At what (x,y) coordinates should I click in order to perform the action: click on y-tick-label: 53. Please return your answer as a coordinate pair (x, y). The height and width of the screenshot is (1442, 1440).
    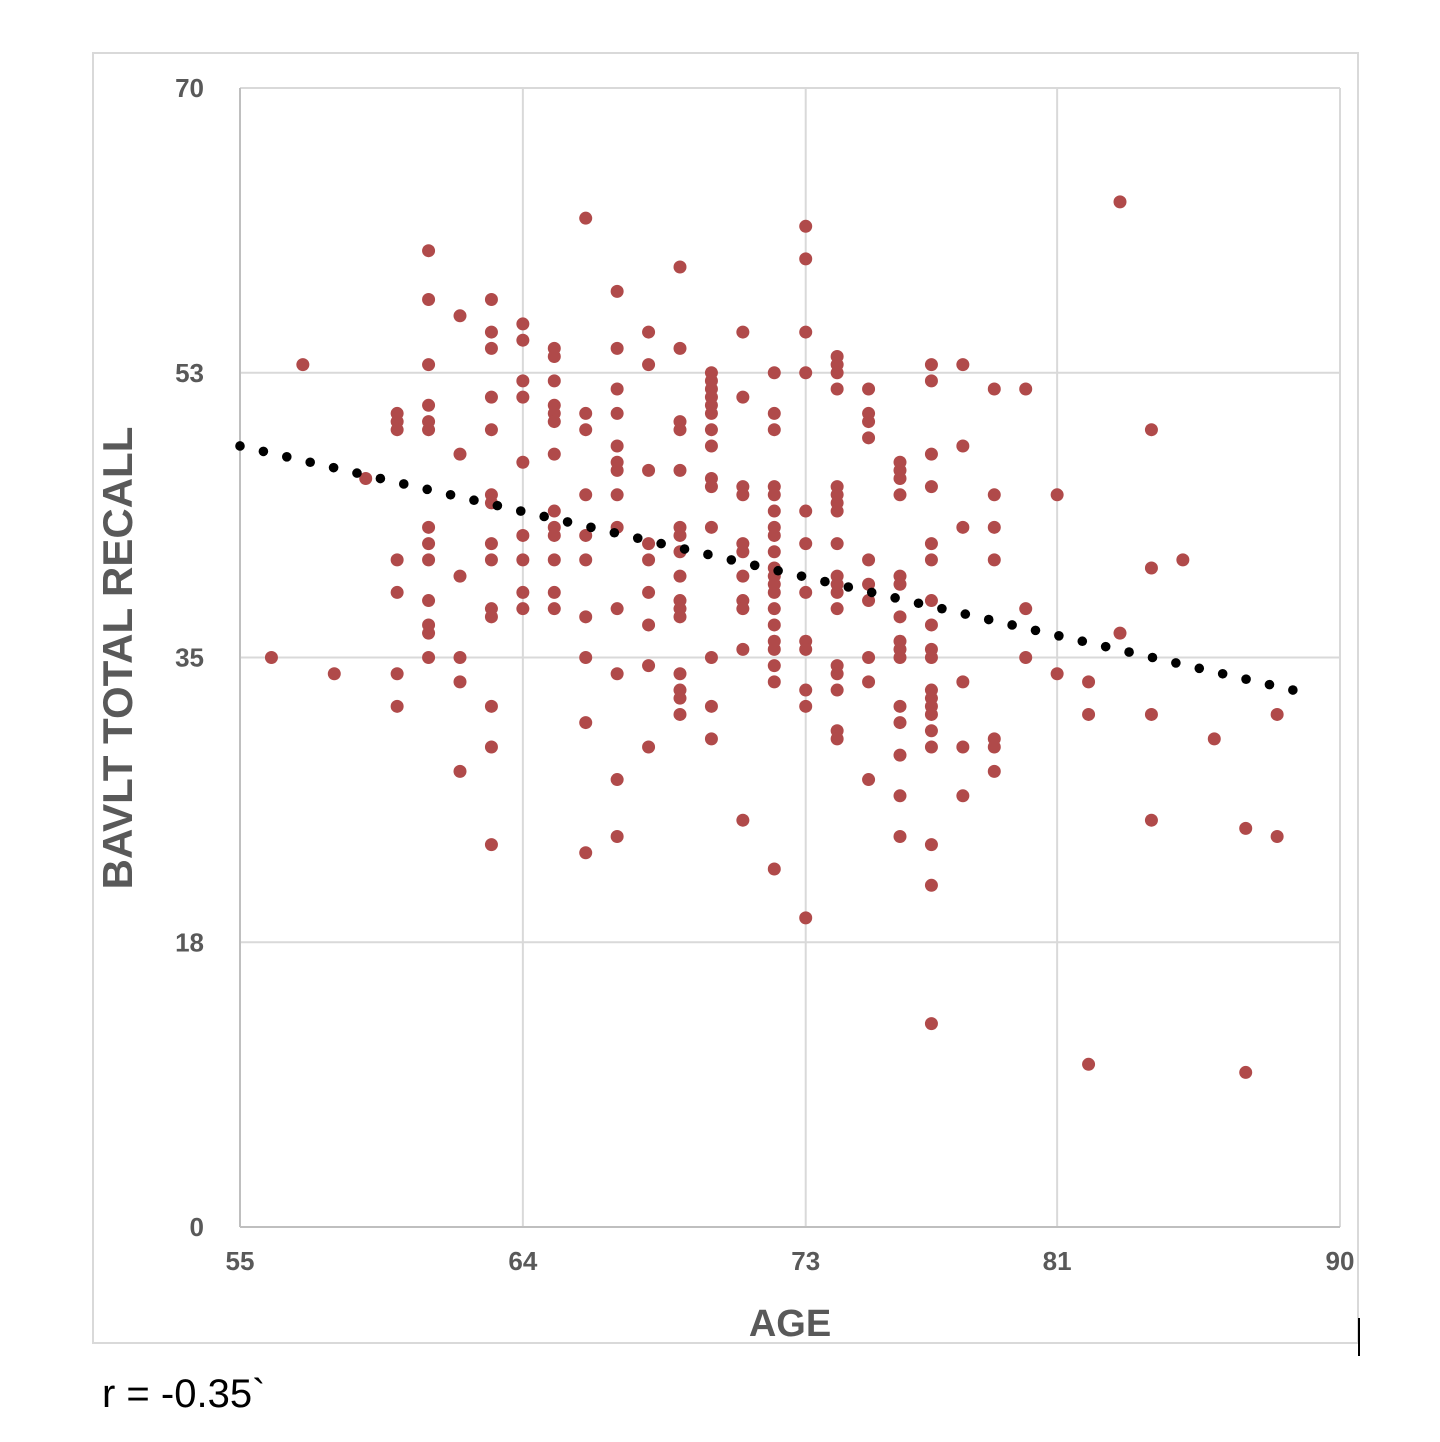
    Looking at the image, I should click on (189, 373).